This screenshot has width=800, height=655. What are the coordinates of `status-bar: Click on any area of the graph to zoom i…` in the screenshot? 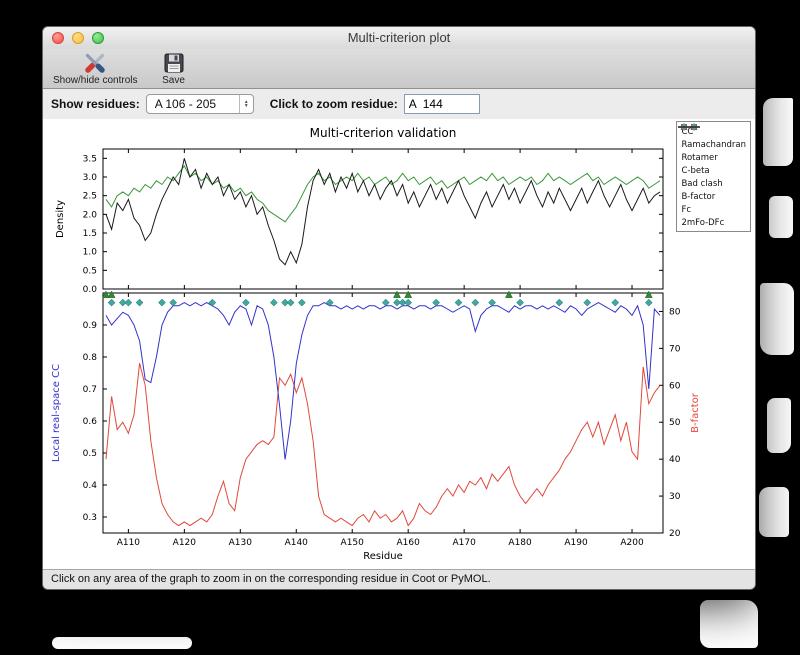 It's located at (399, 579).